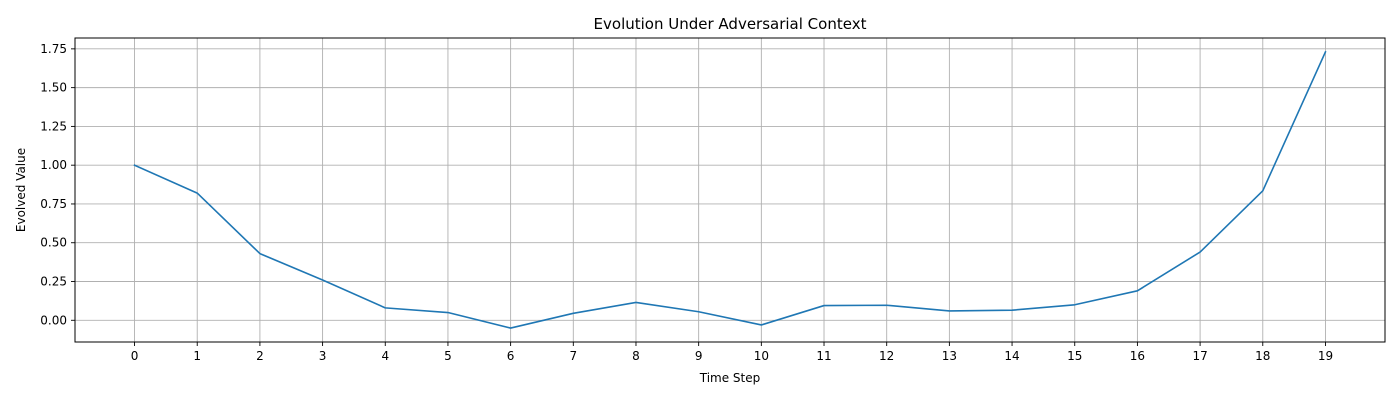  Describe the element at coordinates (730, 378) in the screenshot. I see `x-axis-label: Time Step` at that location.